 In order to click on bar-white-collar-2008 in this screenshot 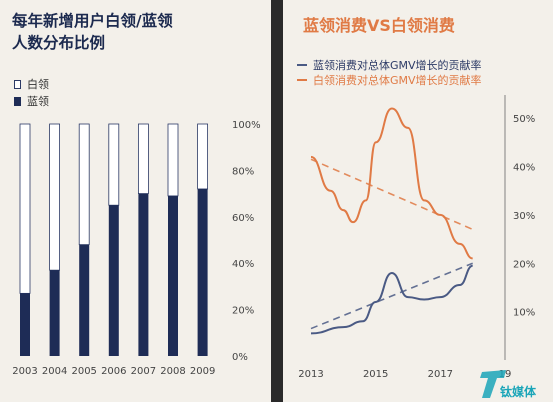, I will do `click(173, 160)`.